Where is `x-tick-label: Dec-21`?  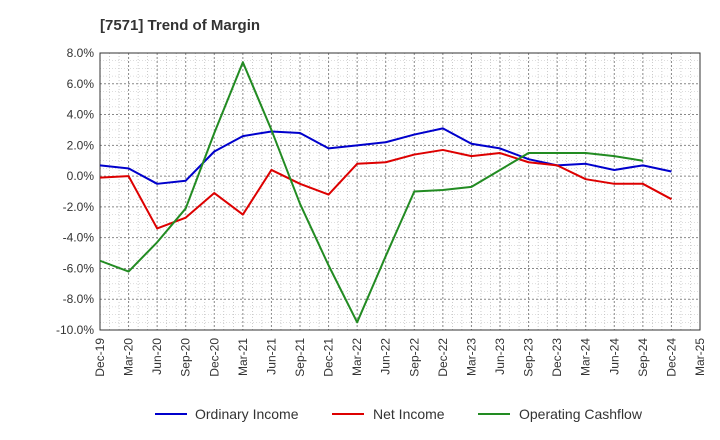 x-tick-label: Dec-21 is located at coordinates (329, 357).